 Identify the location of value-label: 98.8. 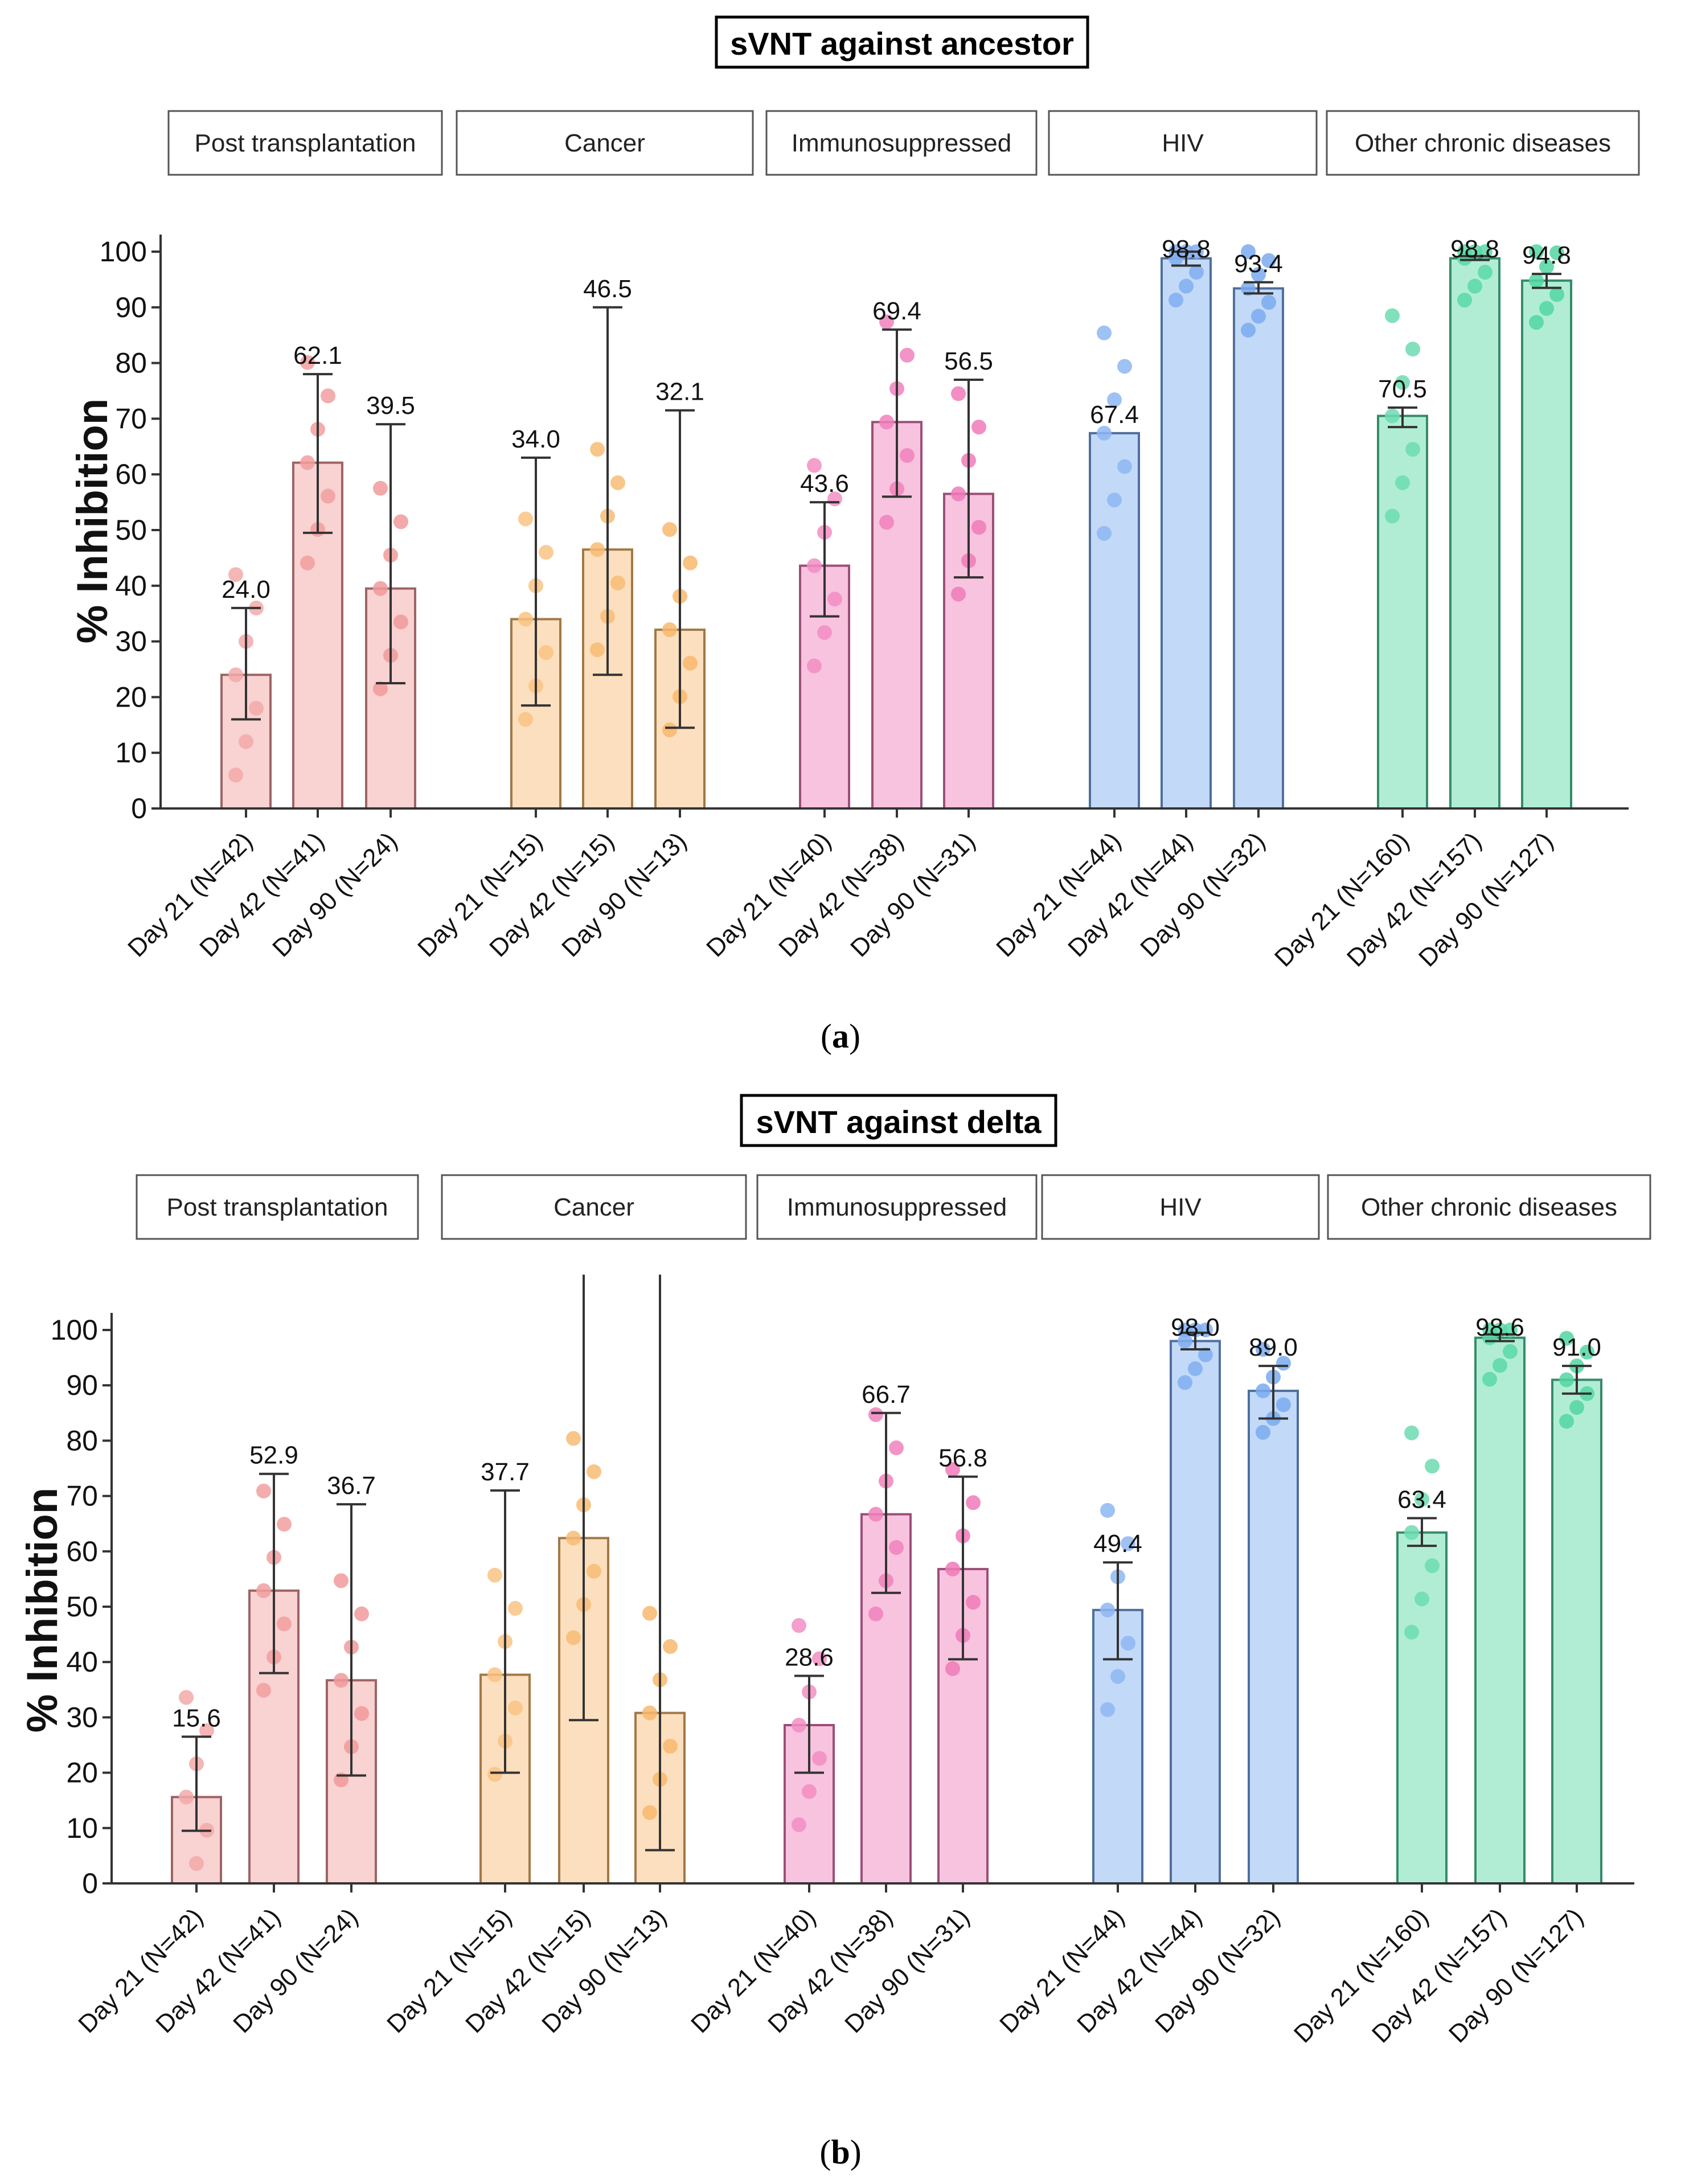
(1474, 249).